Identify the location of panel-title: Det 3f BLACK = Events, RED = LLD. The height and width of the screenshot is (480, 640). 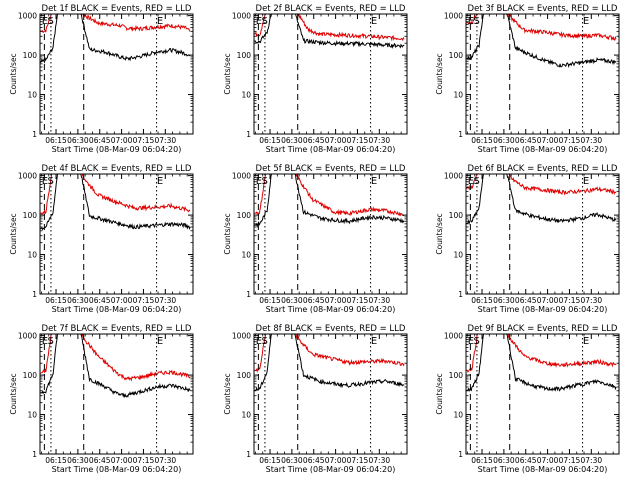
(543, 9).